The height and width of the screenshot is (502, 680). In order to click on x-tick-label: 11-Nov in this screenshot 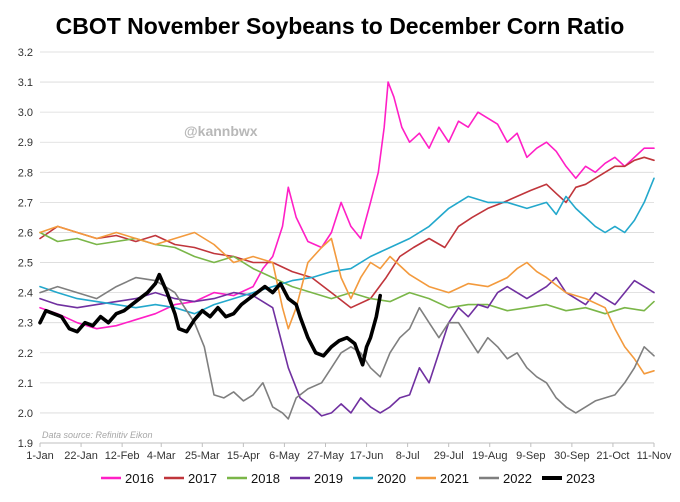, I will do `click(654, 456)`.